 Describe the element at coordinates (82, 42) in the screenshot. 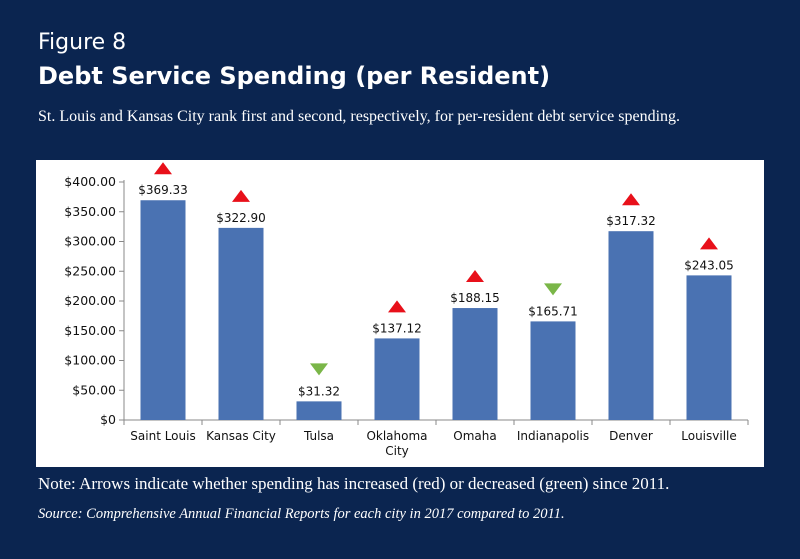

I see `figure-label: Figure 8` at that location.